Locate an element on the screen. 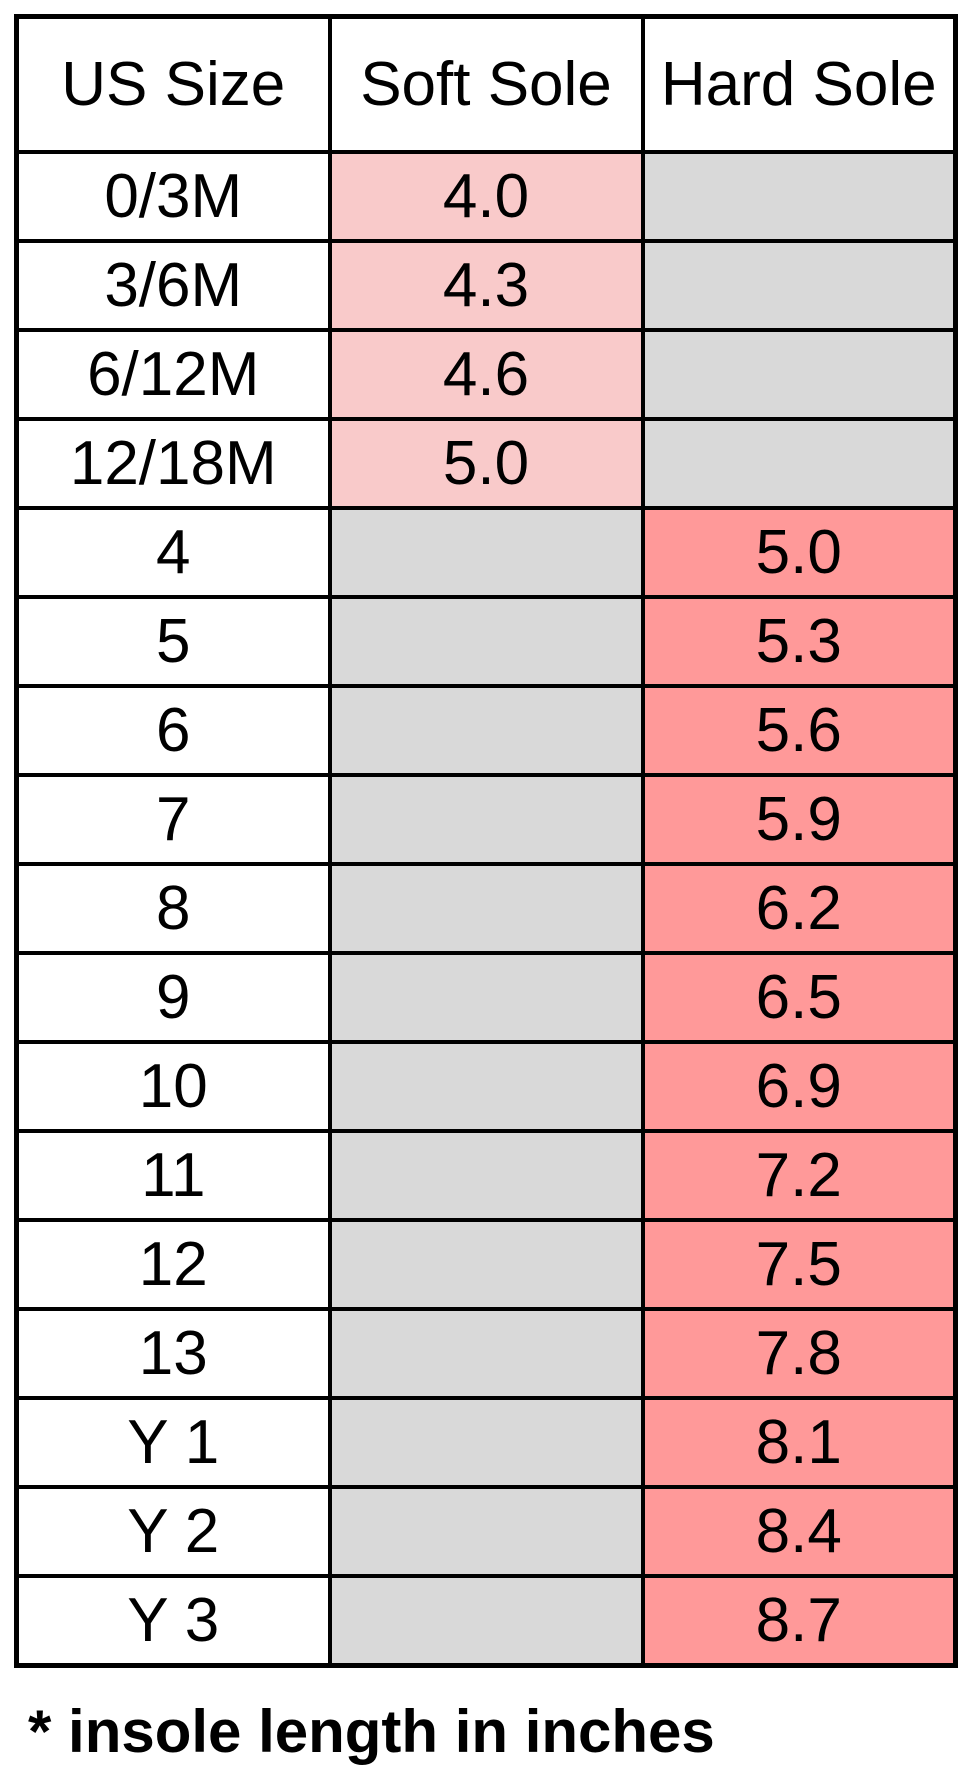  column-header-soft-sole: Soft Sole is located at coordinates (486, 84).